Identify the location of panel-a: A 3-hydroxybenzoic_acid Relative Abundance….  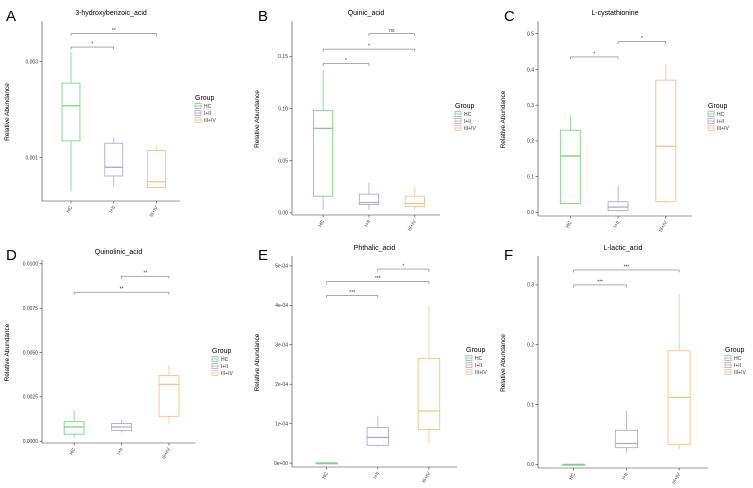
(110, 113).